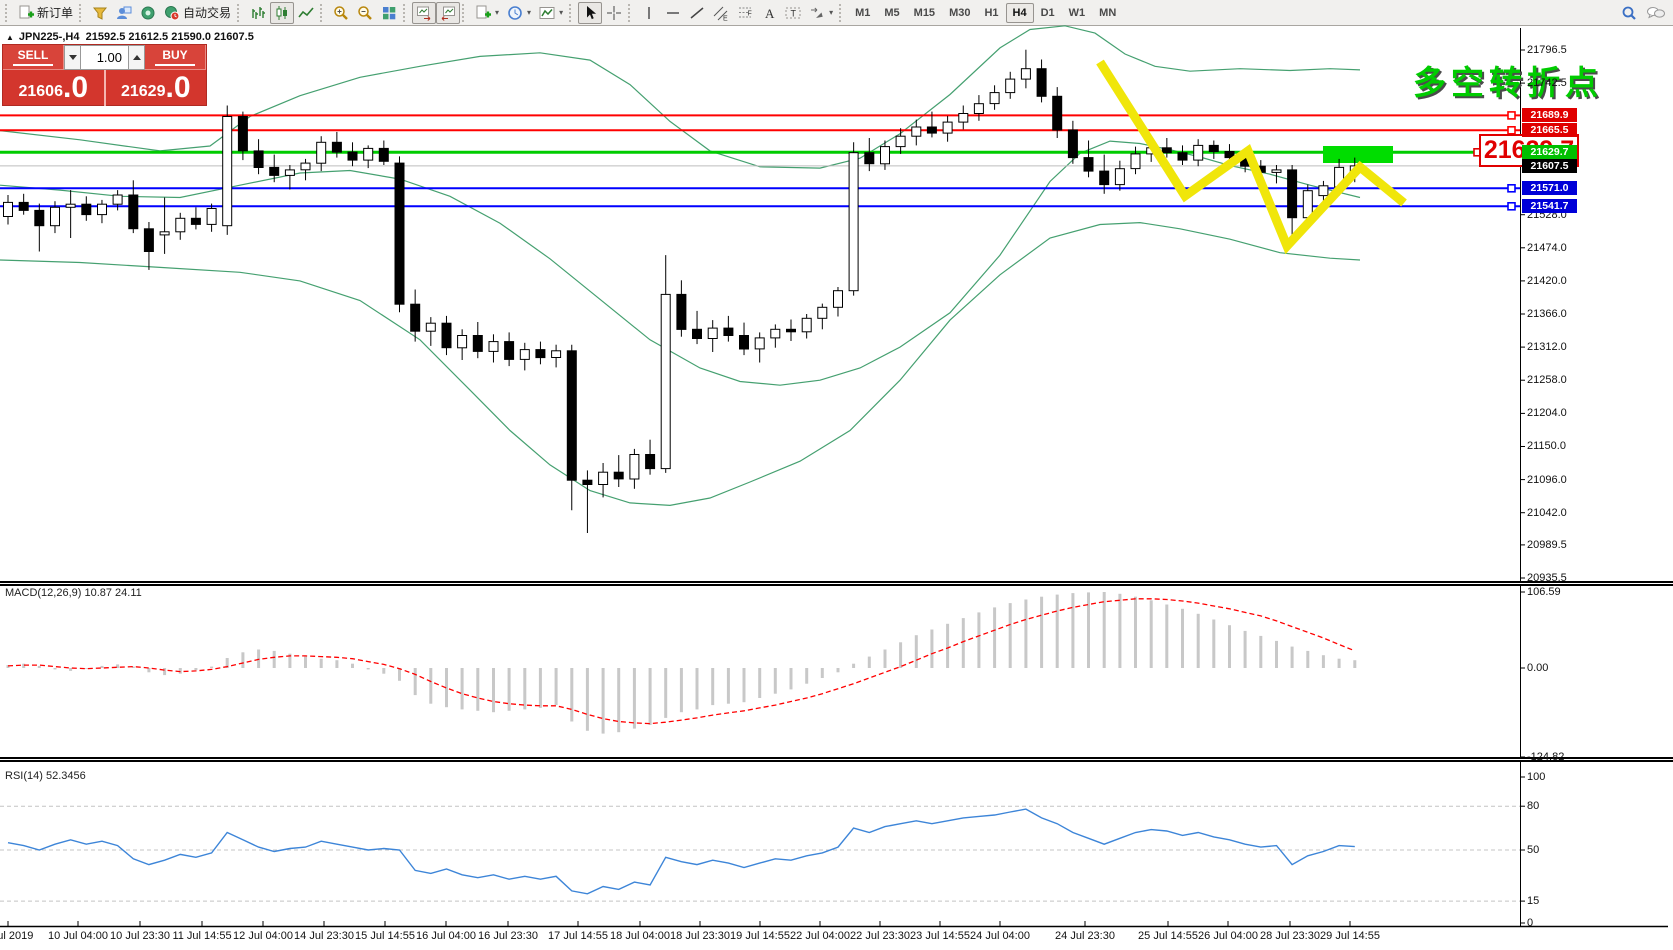 The height and width of the screenshot is (950, 1673). I want to click on hline-icon, so click(673, 13).